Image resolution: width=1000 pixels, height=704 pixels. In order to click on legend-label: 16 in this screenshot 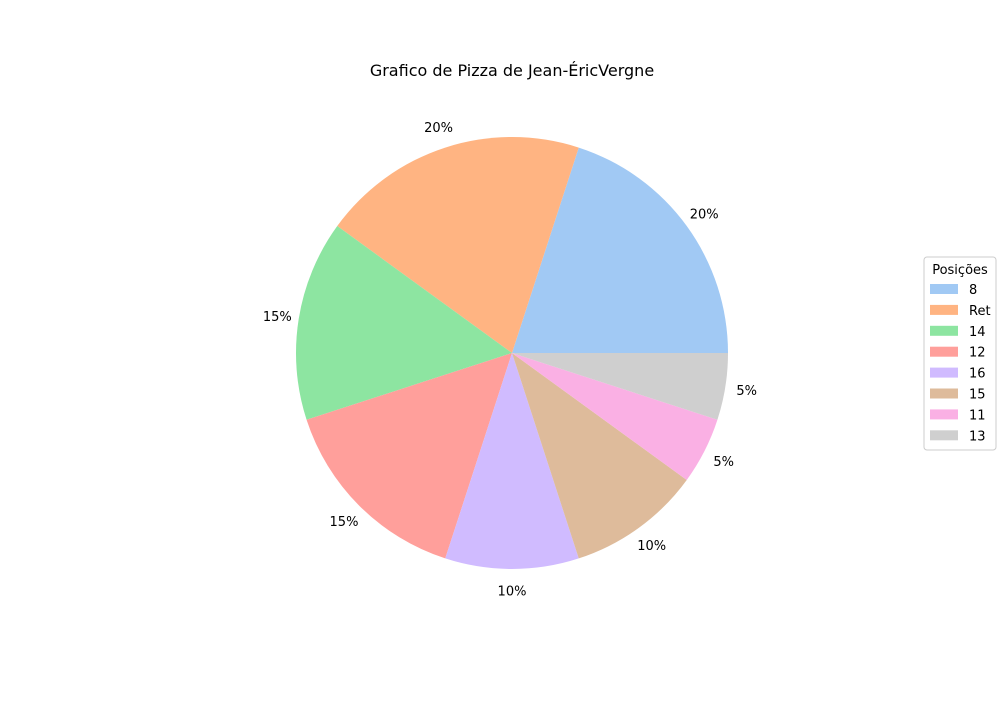, I will do `click(977, 374)`.